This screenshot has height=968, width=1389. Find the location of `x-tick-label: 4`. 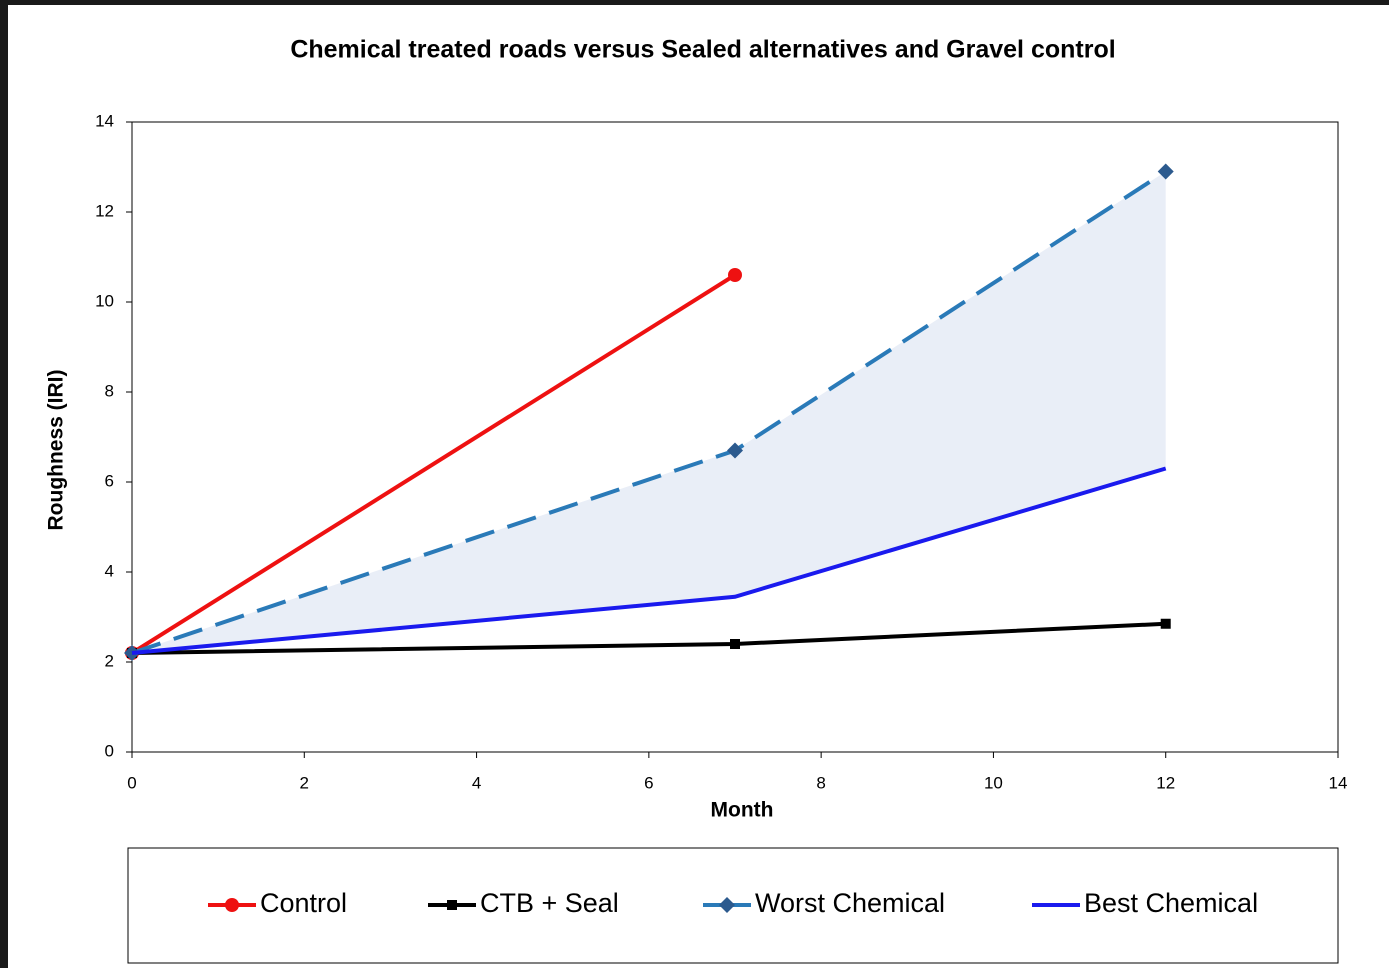

x-tick-label: 4 is located at coordinates (476, 782).